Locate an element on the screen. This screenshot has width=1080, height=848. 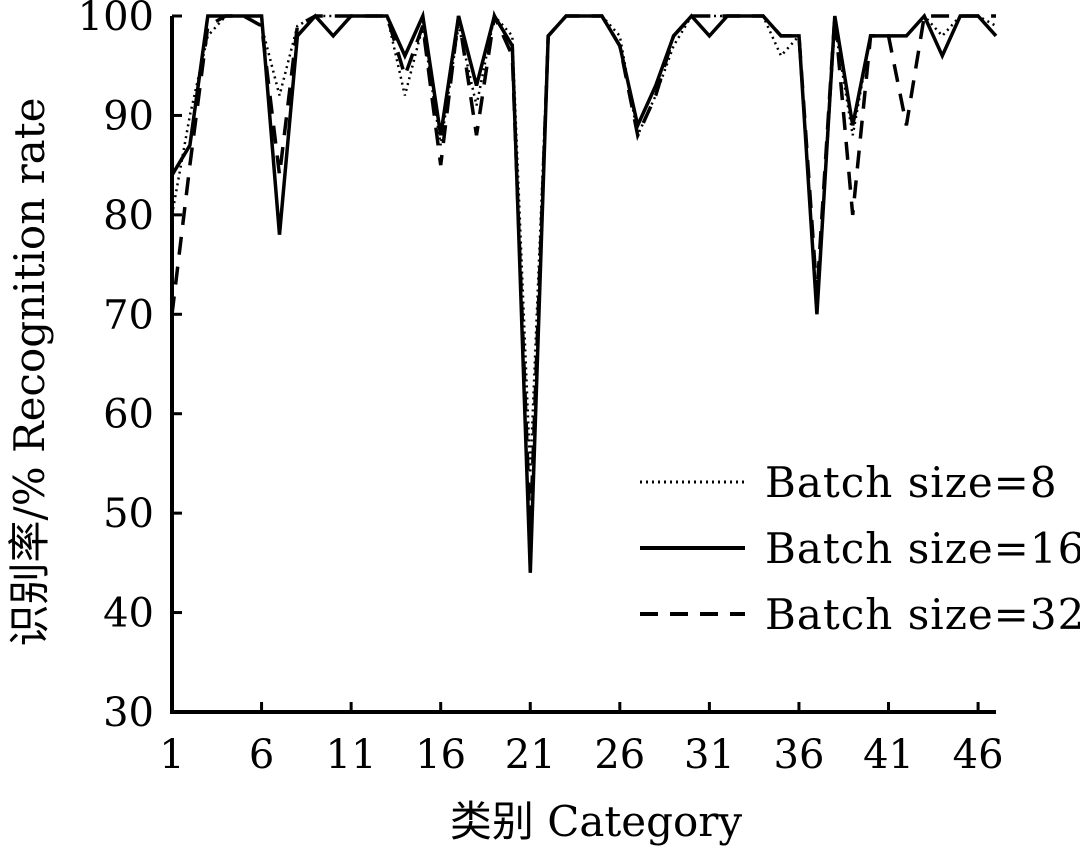
x-axis-ticks: 1 6 11 16 21 26 31 36 41 46 is located at coordinates (581, 740).